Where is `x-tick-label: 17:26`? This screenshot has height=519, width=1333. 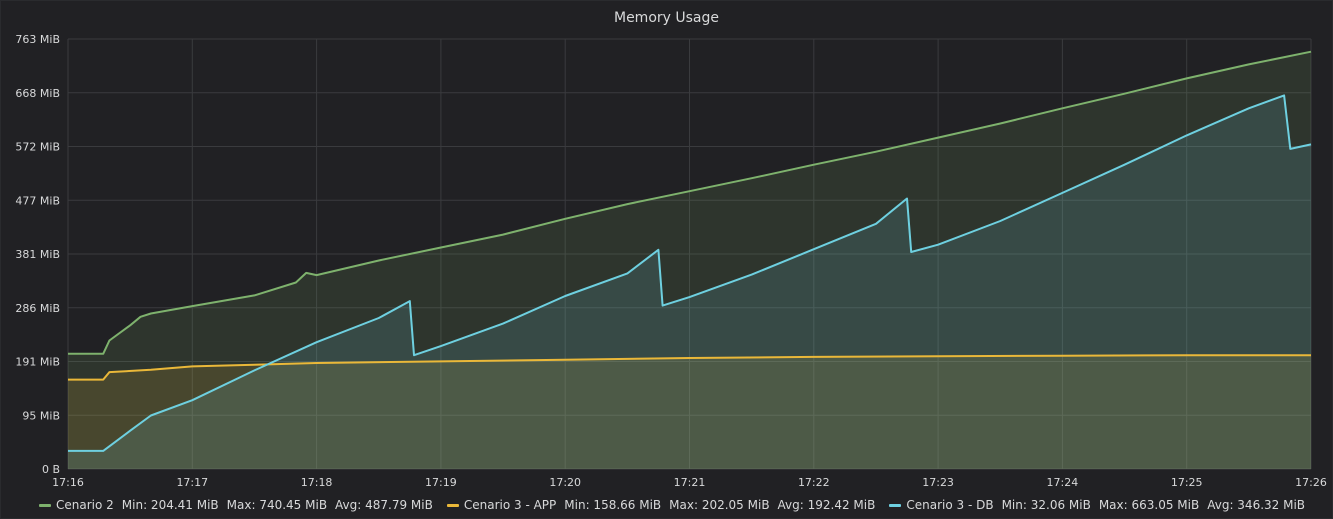 x-tick-label: 17:26 is located at coordinates (1311, 482).